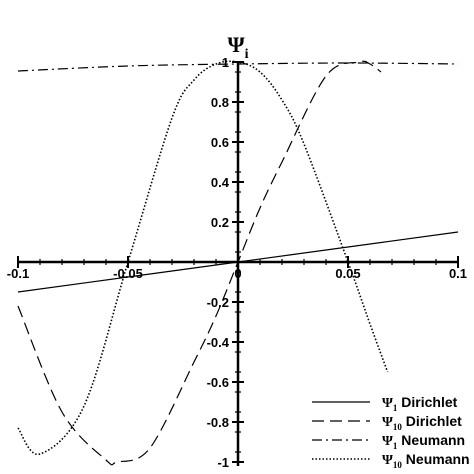  Describe the element at coordinates (423, 441) in the screenshot. I see `legend-entry-label: Ψ1 Neumann` at that location.